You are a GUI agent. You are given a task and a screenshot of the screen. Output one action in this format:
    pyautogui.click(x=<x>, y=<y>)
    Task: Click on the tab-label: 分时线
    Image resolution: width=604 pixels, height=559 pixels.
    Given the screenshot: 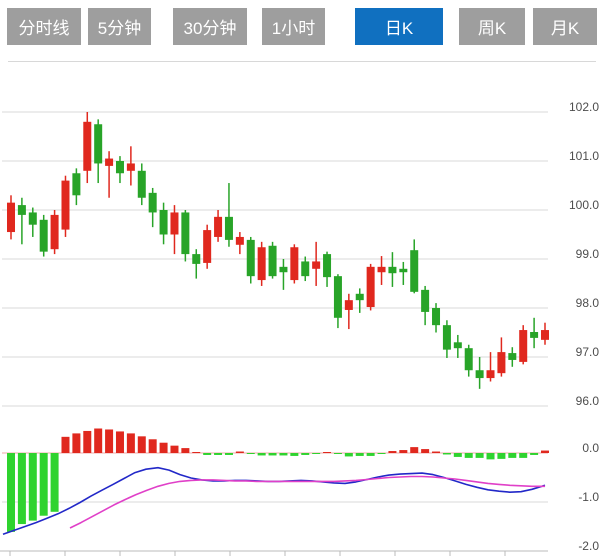 What is the action you would take?
    pyautogui.click(x=44, y=28)
    